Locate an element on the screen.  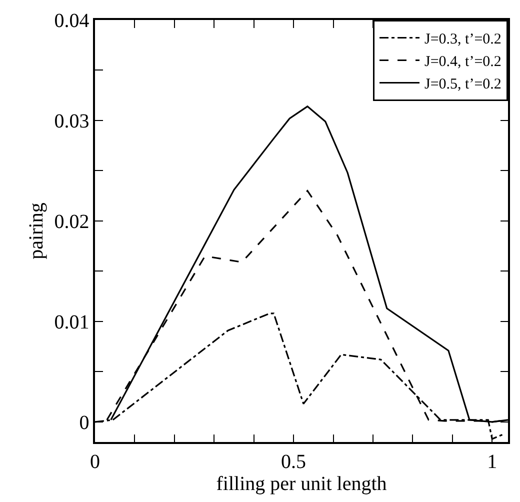
legend-label: J=0.3, t’=0.2 is located at coordinates (463, 40).